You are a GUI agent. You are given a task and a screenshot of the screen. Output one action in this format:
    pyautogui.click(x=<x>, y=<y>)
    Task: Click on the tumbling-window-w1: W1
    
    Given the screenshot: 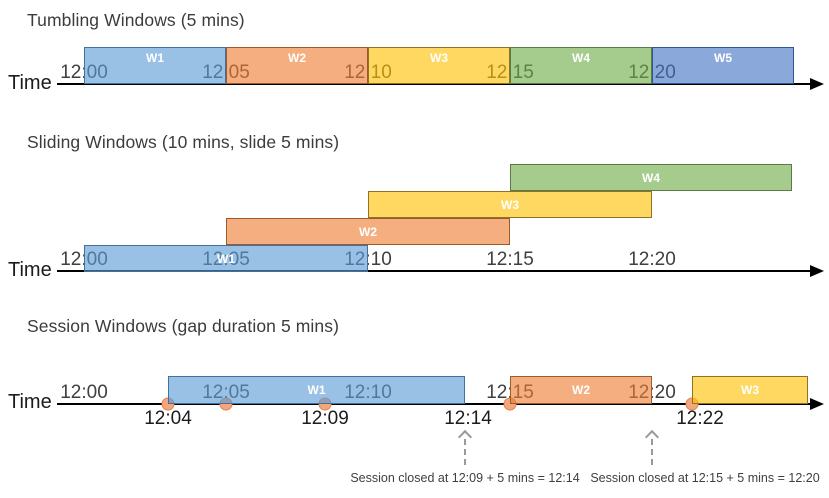 What is the action you would take?
    pyautogui.click(x=155, y=65)
    